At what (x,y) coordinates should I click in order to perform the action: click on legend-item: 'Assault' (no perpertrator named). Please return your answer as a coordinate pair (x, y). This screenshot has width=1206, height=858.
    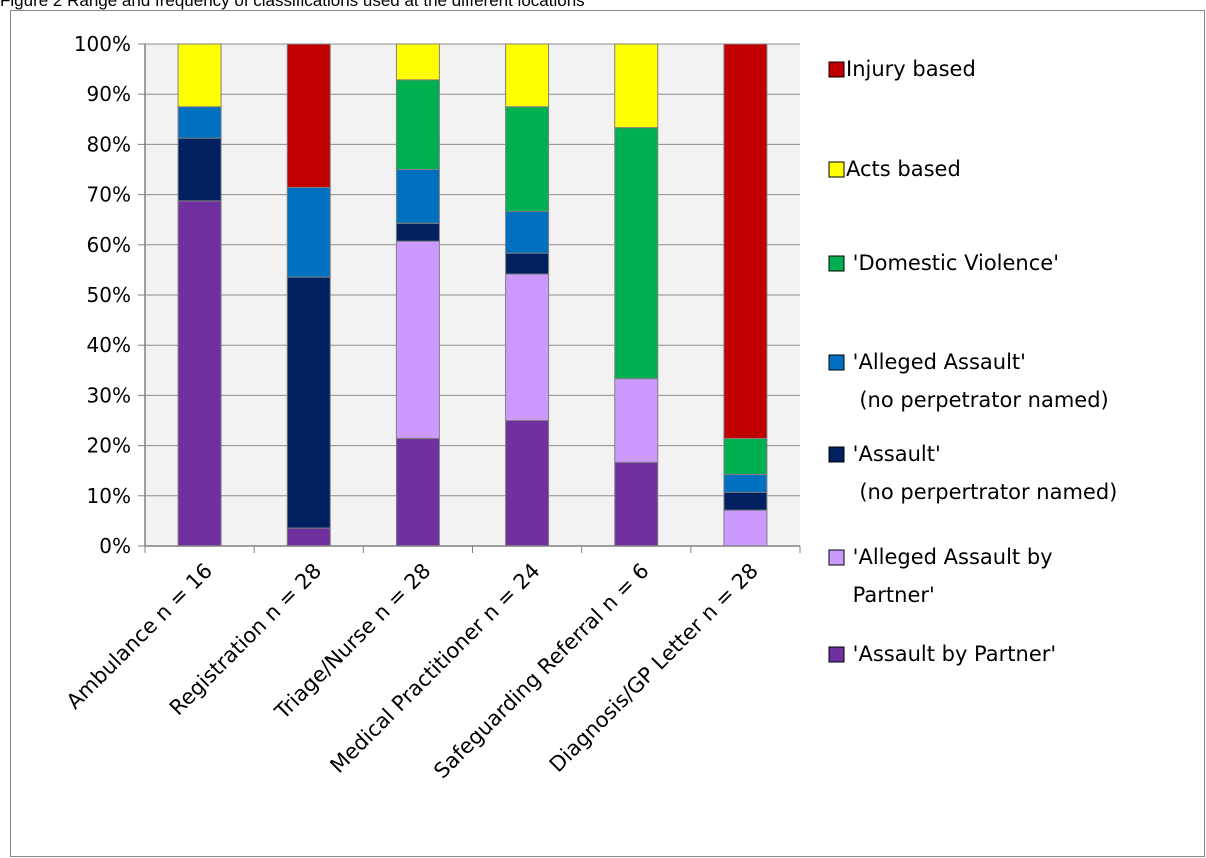
    Looking at the image, I should click on (972, 473).